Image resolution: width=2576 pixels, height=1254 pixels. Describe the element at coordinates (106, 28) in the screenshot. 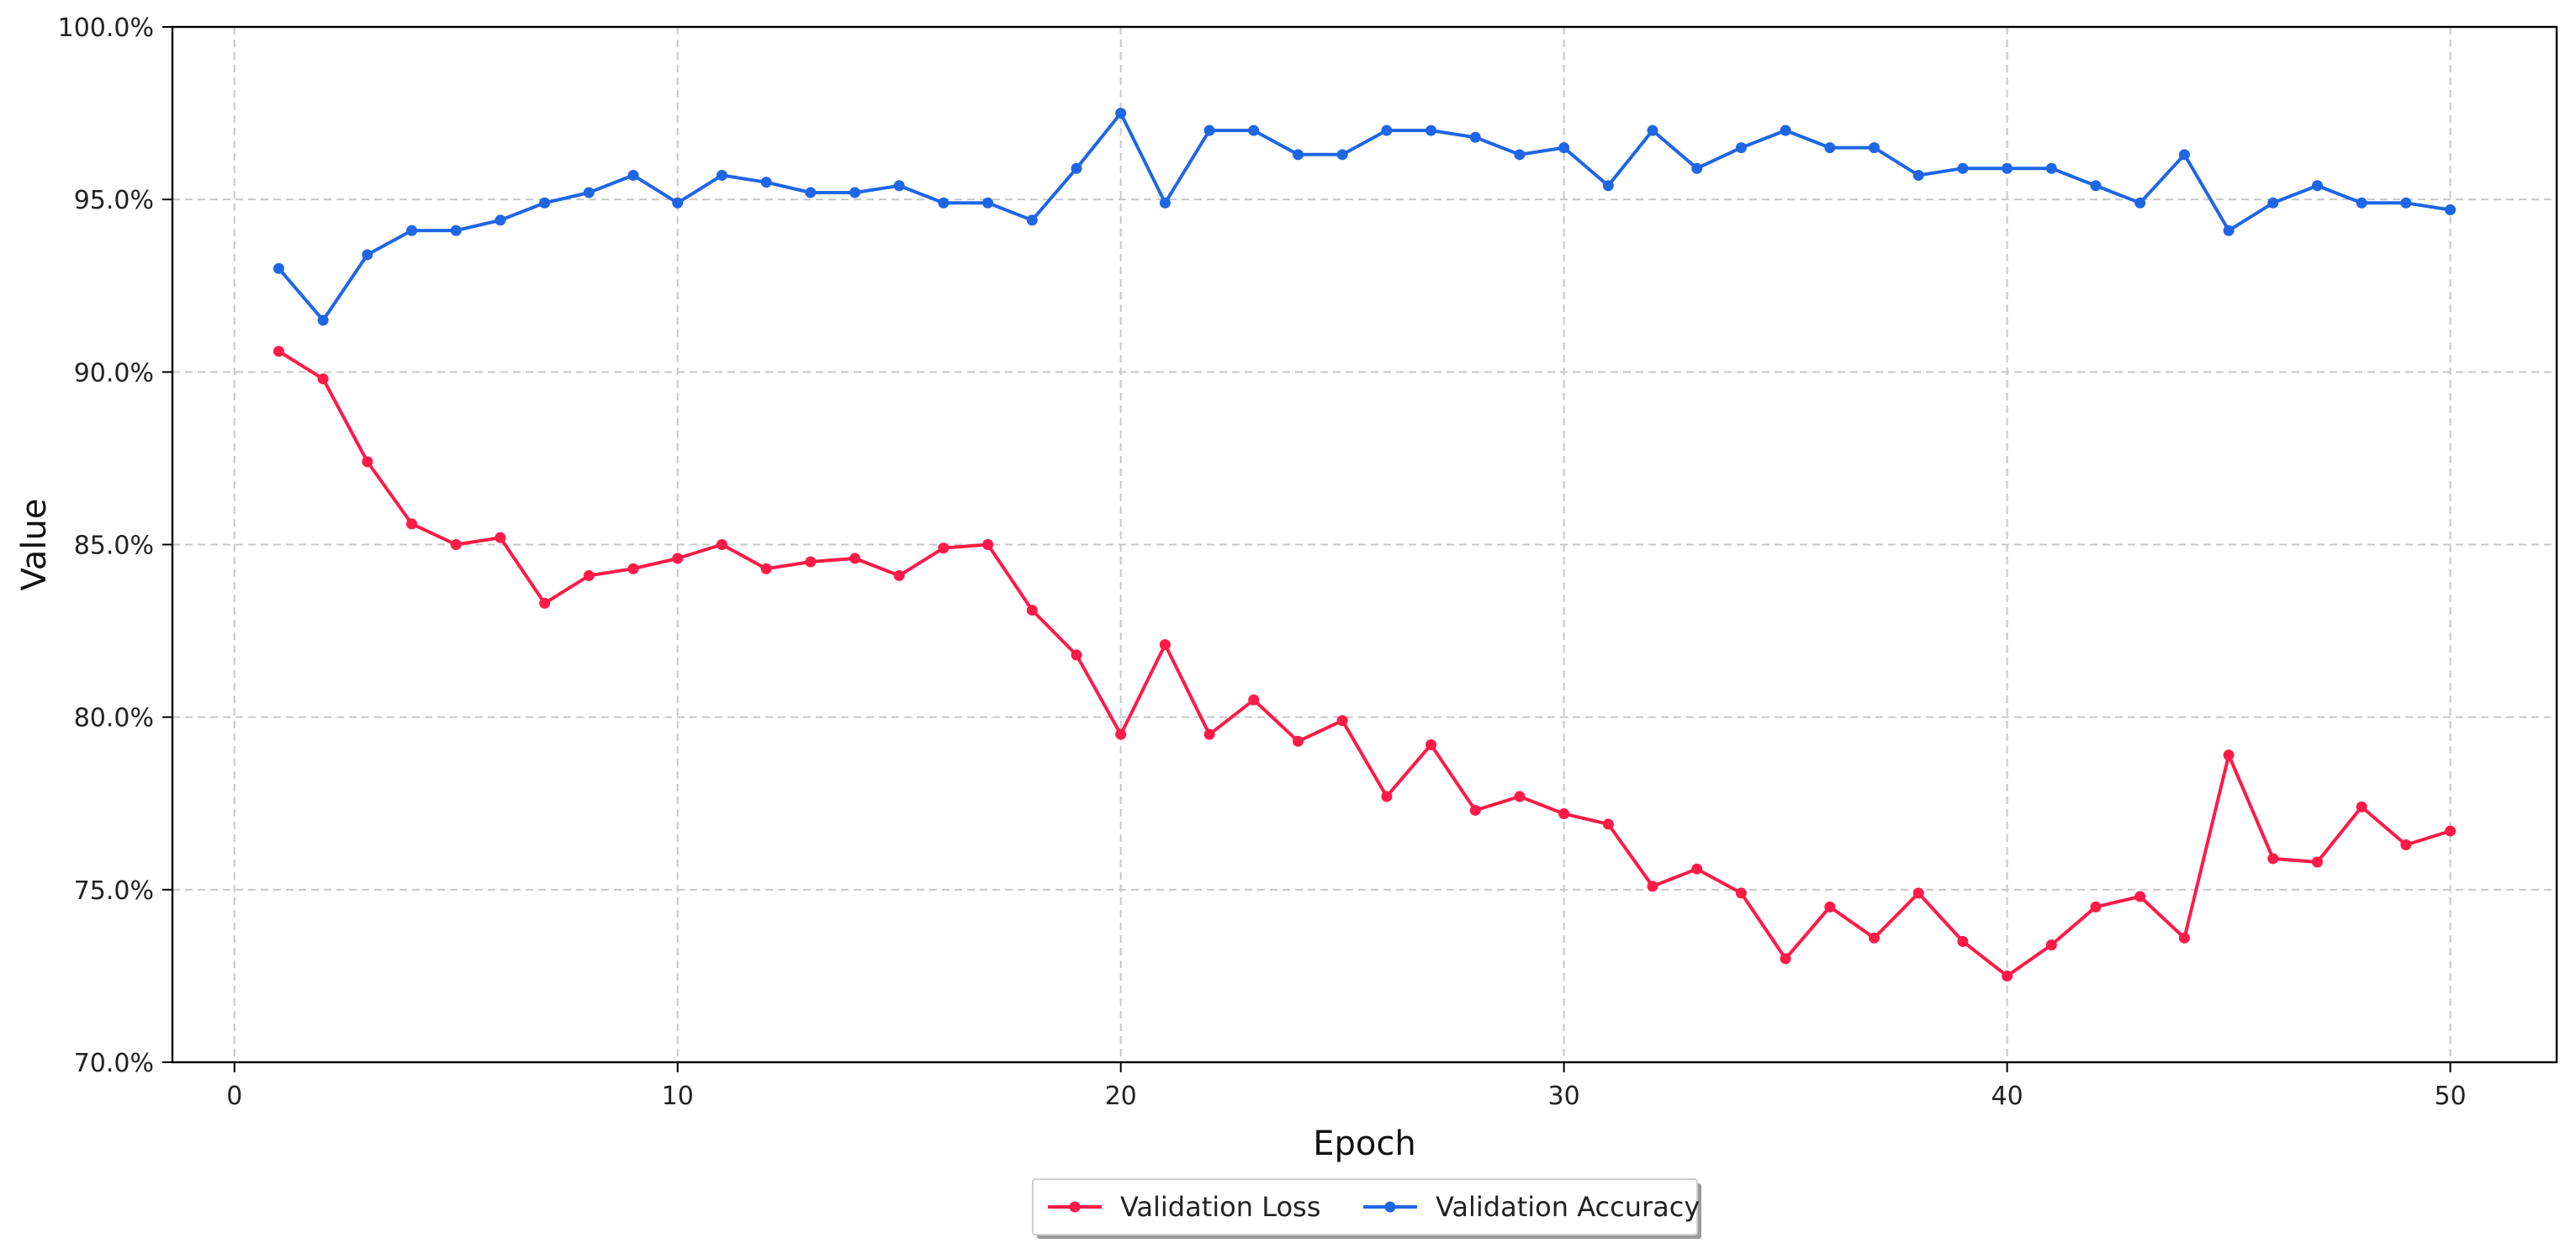

I see `y-tick-label: 100.0%` at that location.